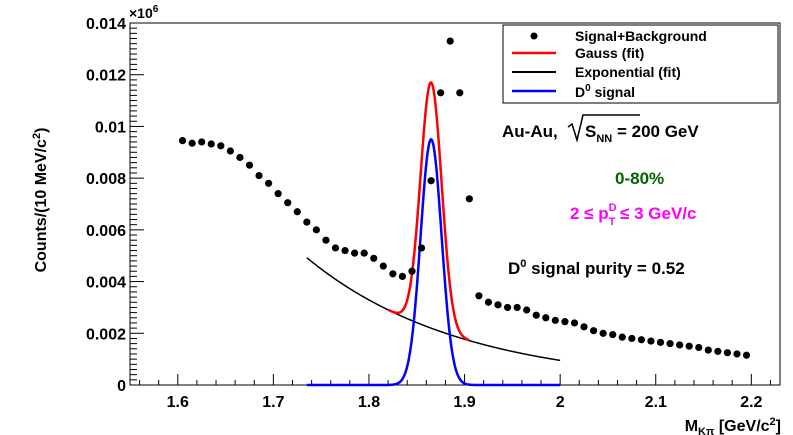  What do you see at coordinates (121, 386) in the screenshot?
I see `y-tick-label: 0` at bounding box center [121, 386].